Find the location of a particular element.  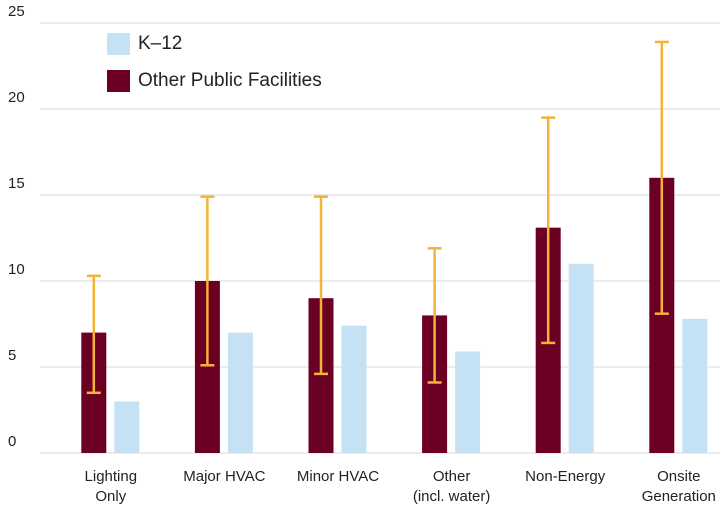

x-tick-label: (incl. water) is located at coordinates (452, 496).